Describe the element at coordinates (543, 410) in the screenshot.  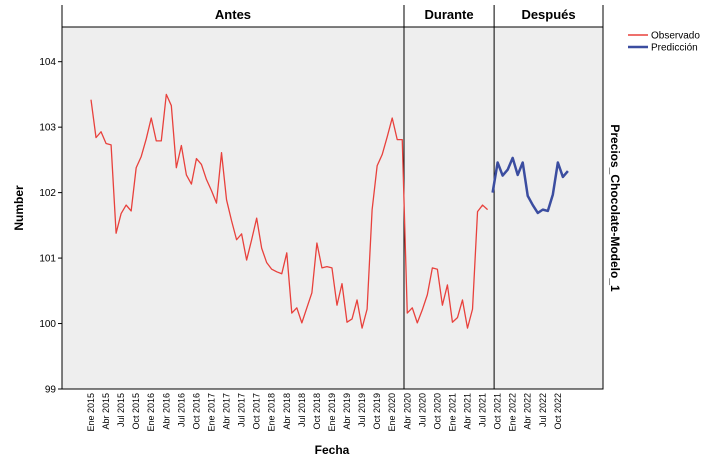
I see `x-tick-label: Jul 2022` at that location.